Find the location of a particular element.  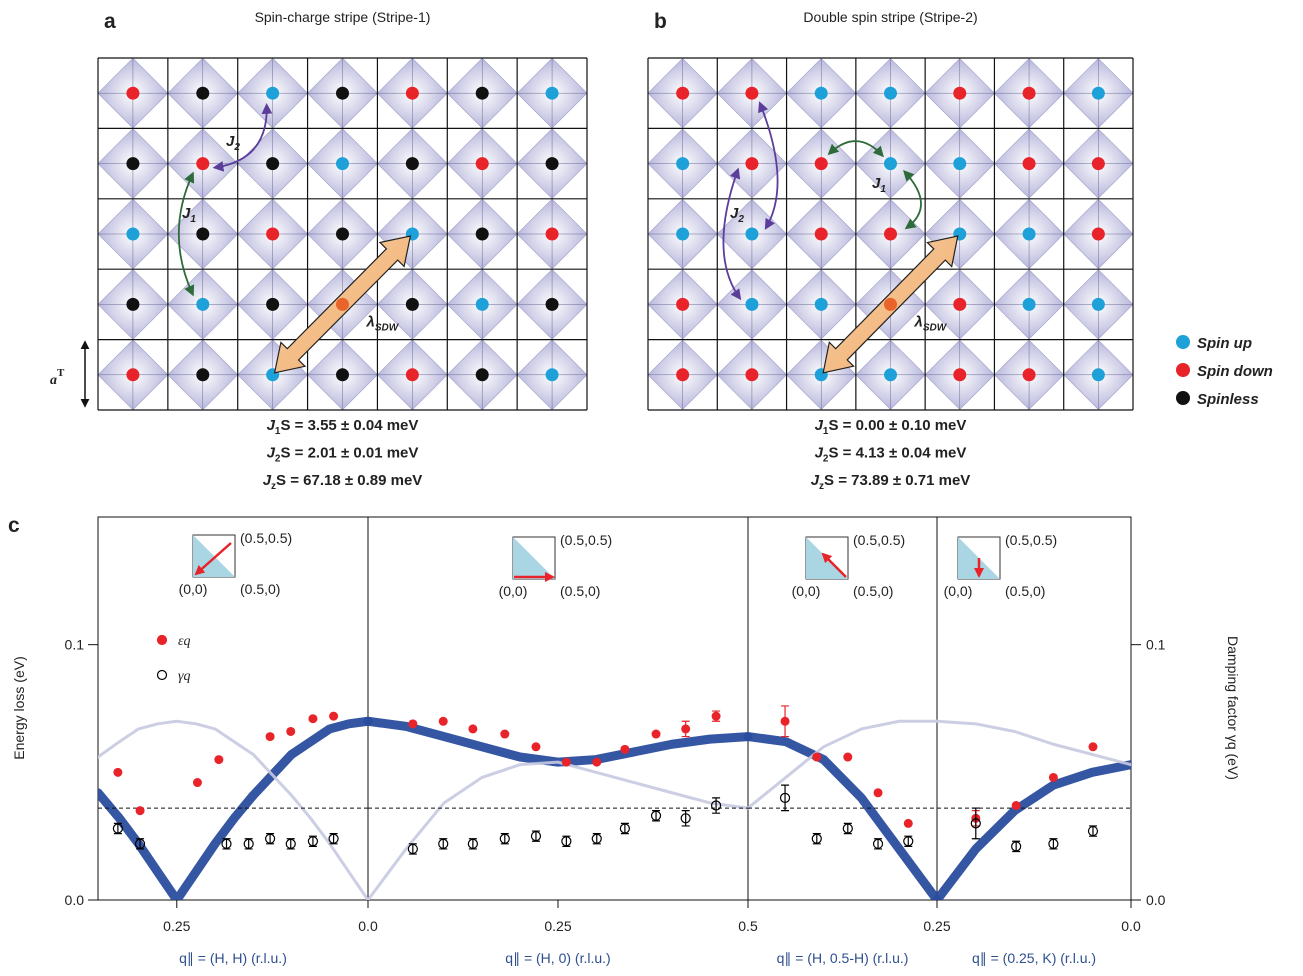

inset-label: (0.5,0.5) is located at coordinates (1031, 540).